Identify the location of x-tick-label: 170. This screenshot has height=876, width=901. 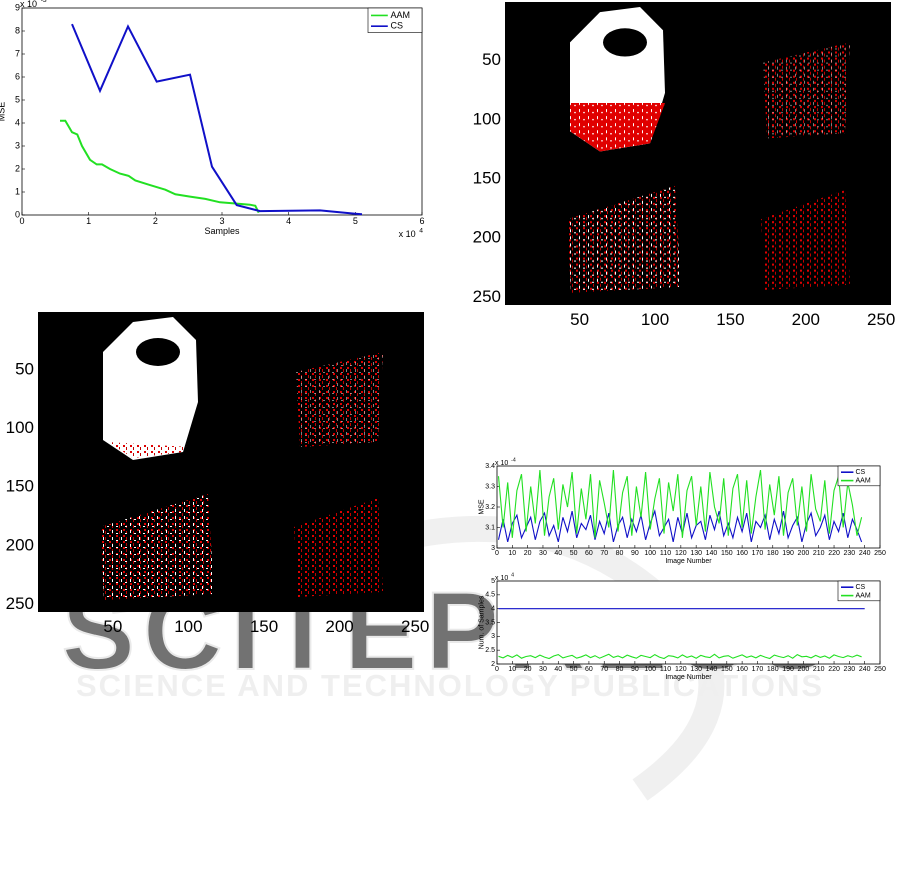
(758, 669).